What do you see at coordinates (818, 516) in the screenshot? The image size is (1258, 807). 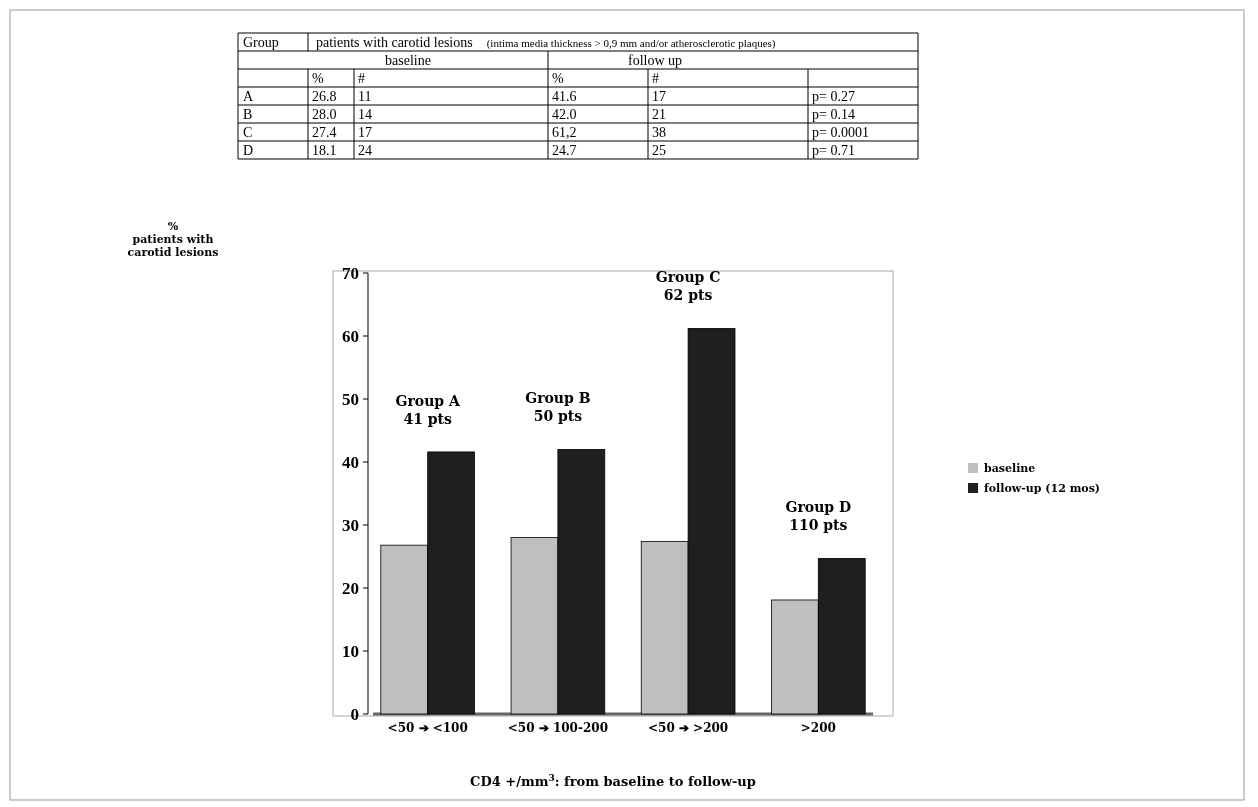 I see `annotation: Group D 110 pts` at bounding box center [818, 516].